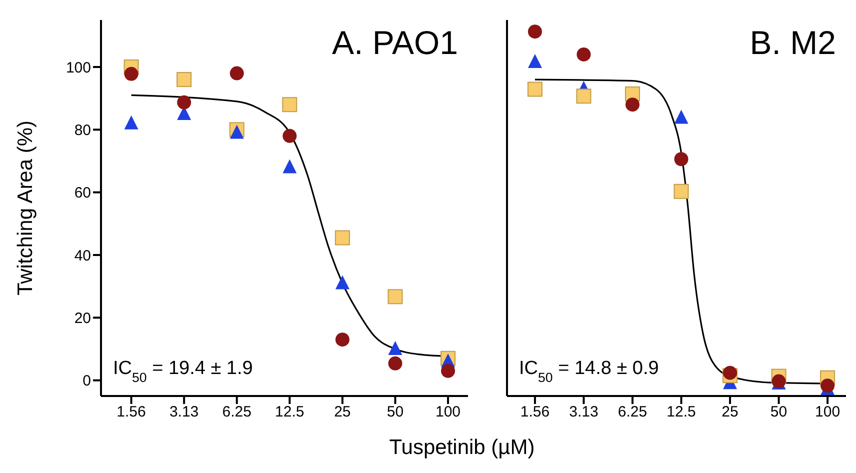 The image size is (856, 473). I want to click on chart-title: B. M2, so click(793, 42).